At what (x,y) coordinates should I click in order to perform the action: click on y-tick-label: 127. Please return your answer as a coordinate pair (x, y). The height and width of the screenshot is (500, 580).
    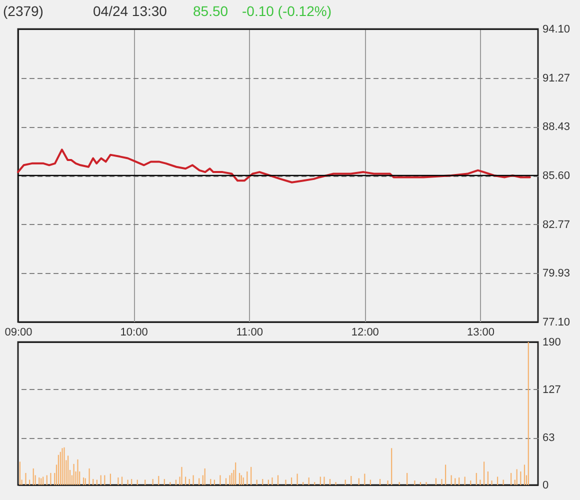
    Looking at the image, I should click on (551, 390).